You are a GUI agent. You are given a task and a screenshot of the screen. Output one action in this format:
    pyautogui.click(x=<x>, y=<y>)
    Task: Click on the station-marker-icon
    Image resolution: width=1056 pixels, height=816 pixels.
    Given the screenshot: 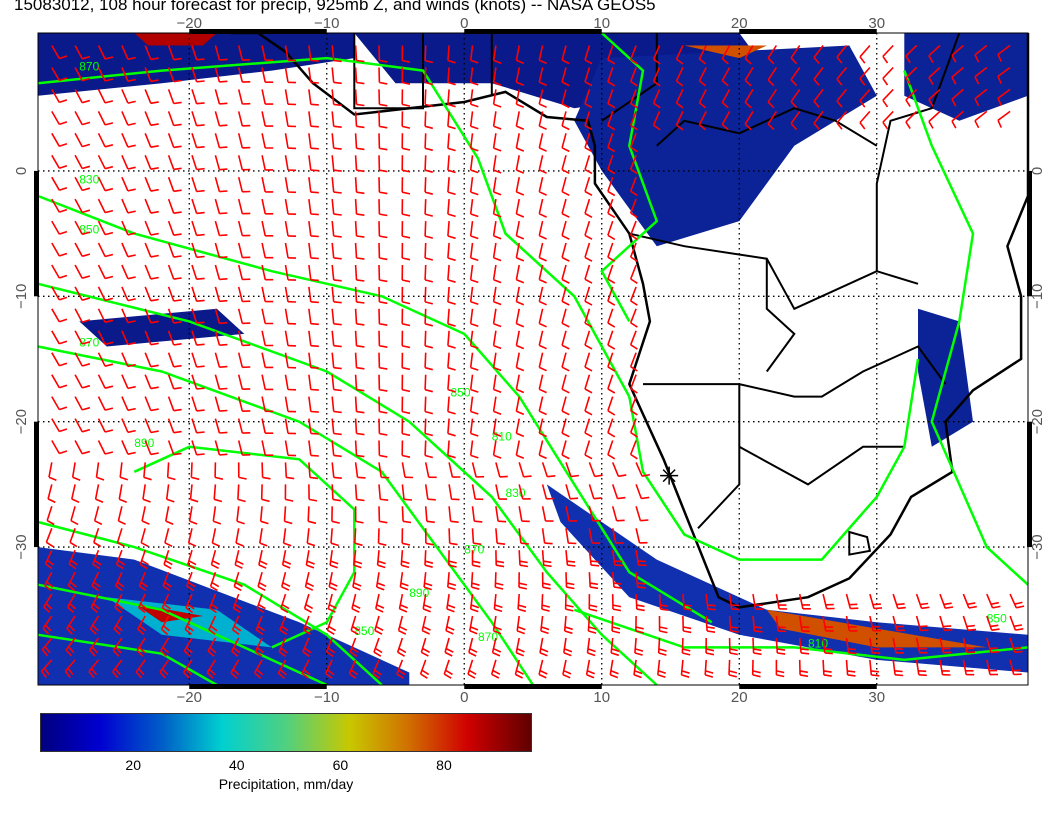 What is the action you would take?
    pyautogui.click(x=669, y=476)
    